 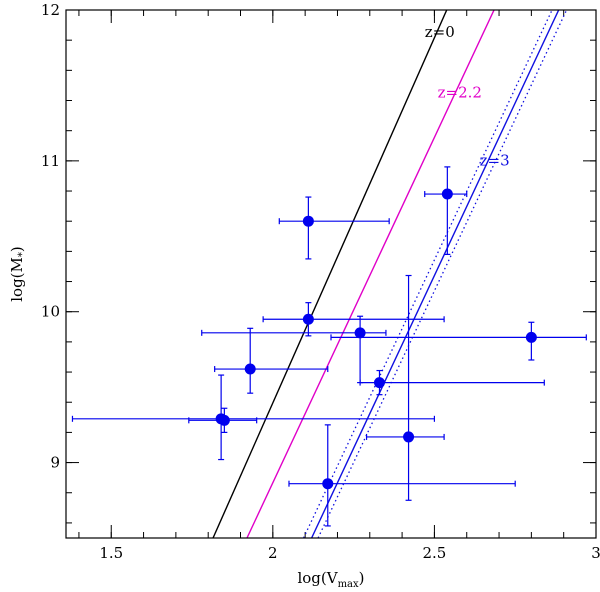 I want to click on line-labels: z=0 z=2.2 z=3, so click(x=467, y=96).